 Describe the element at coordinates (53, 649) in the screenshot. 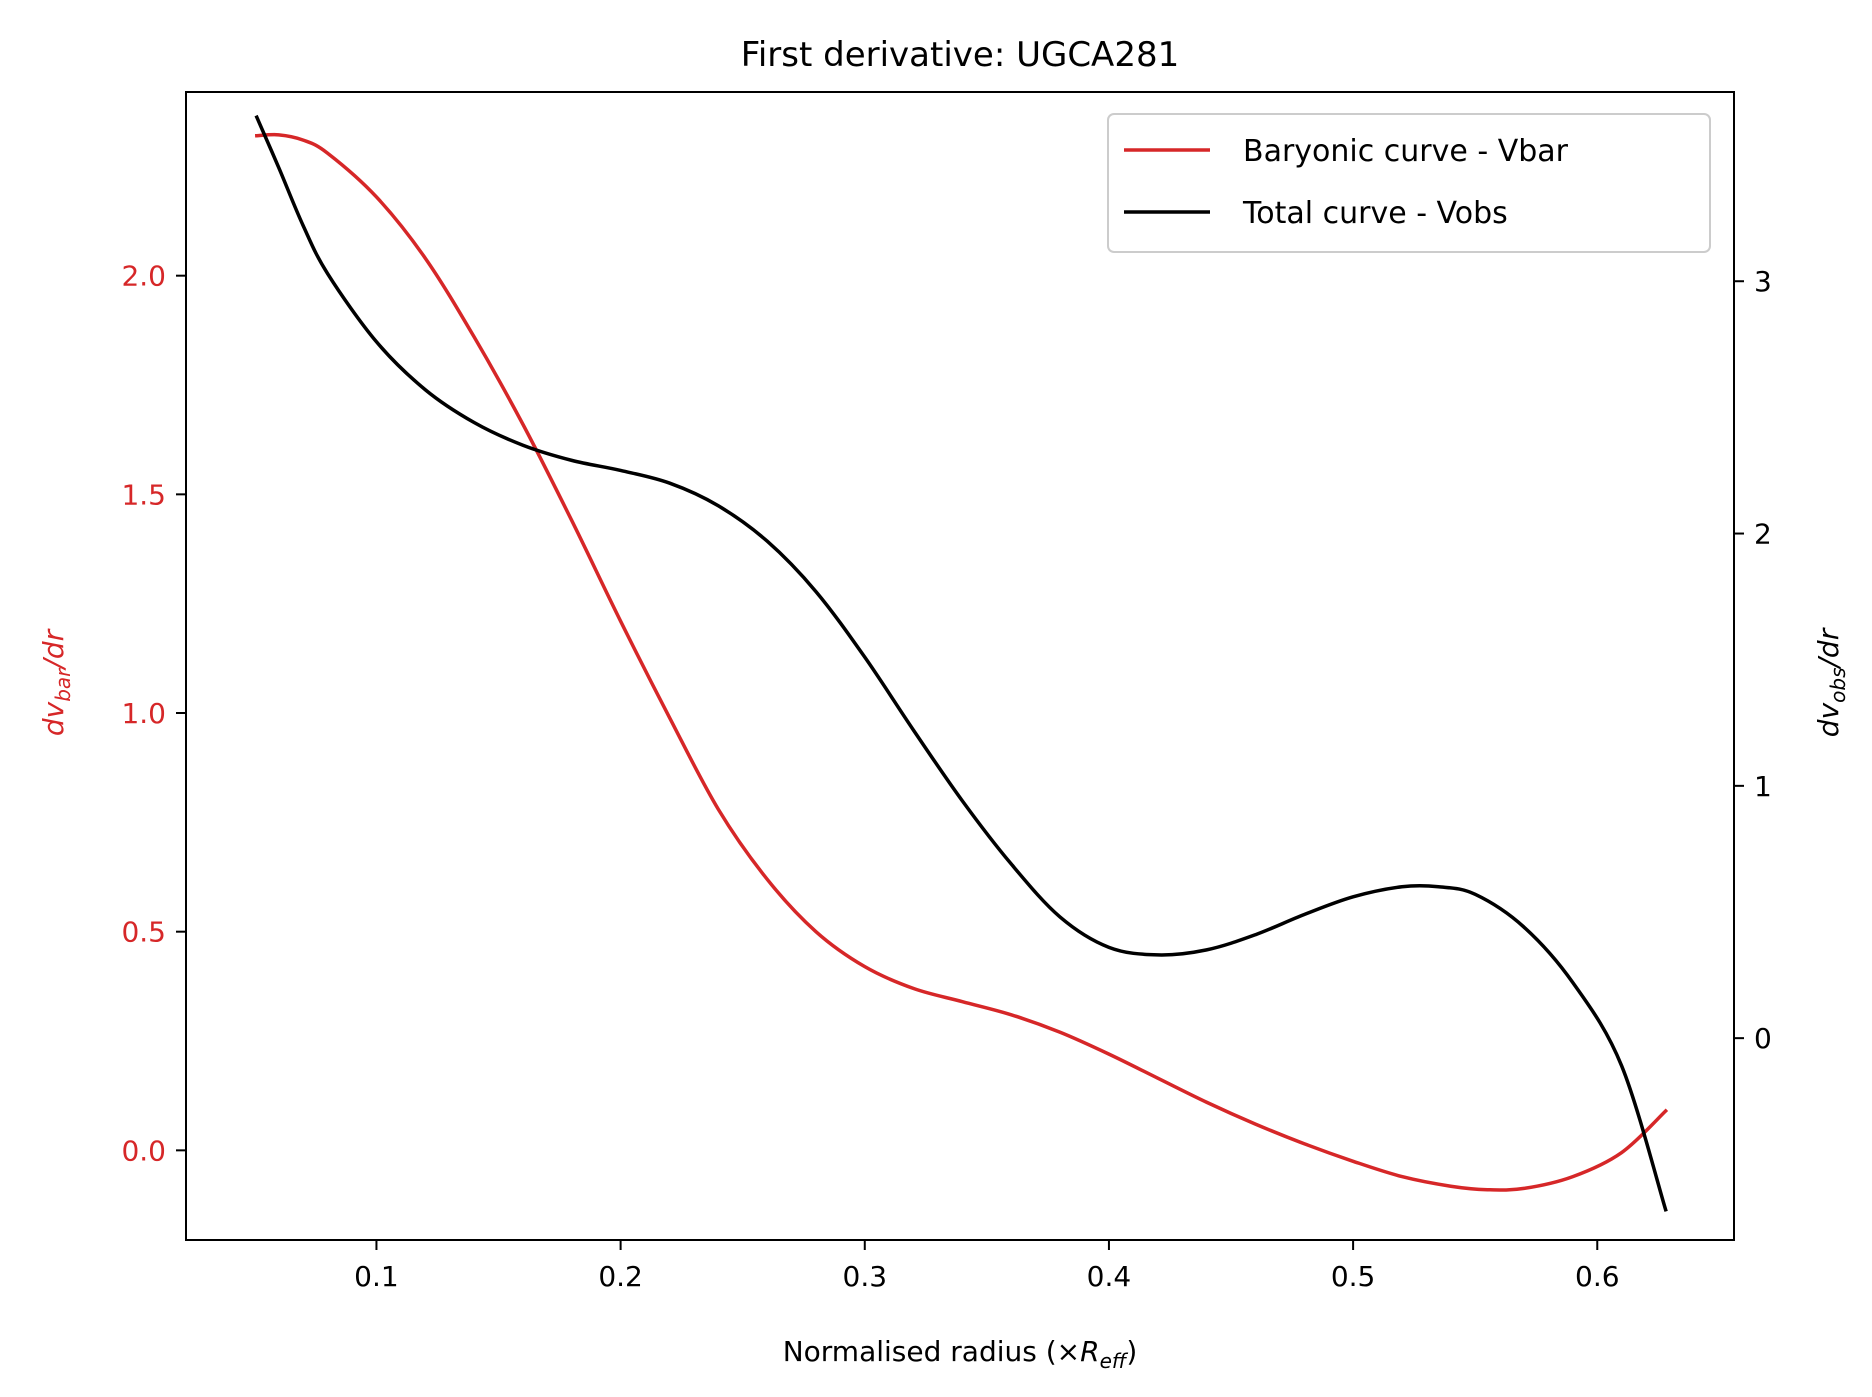

I see `left-y-axis-label-suffix: /dr` at that location.